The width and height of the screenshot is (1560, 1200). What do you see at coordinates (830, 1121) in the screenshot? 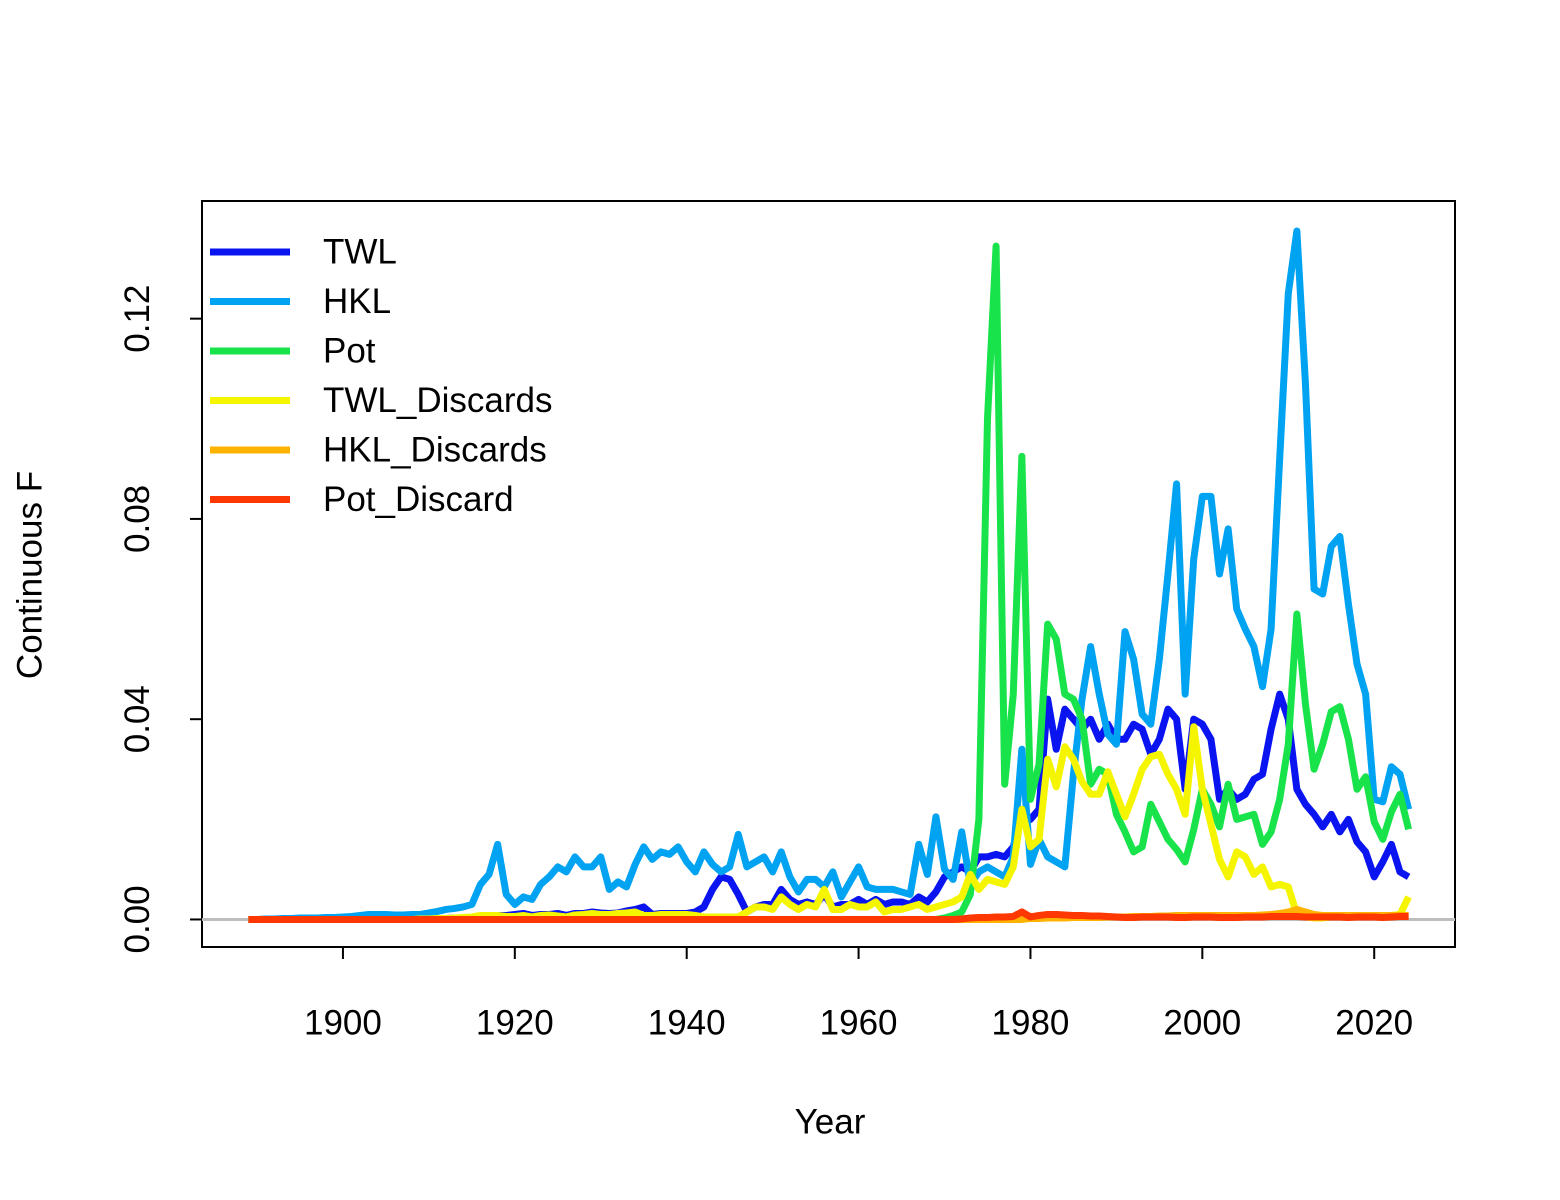
I see `x-axis-label: Year` at bounding box center [830, 1121].